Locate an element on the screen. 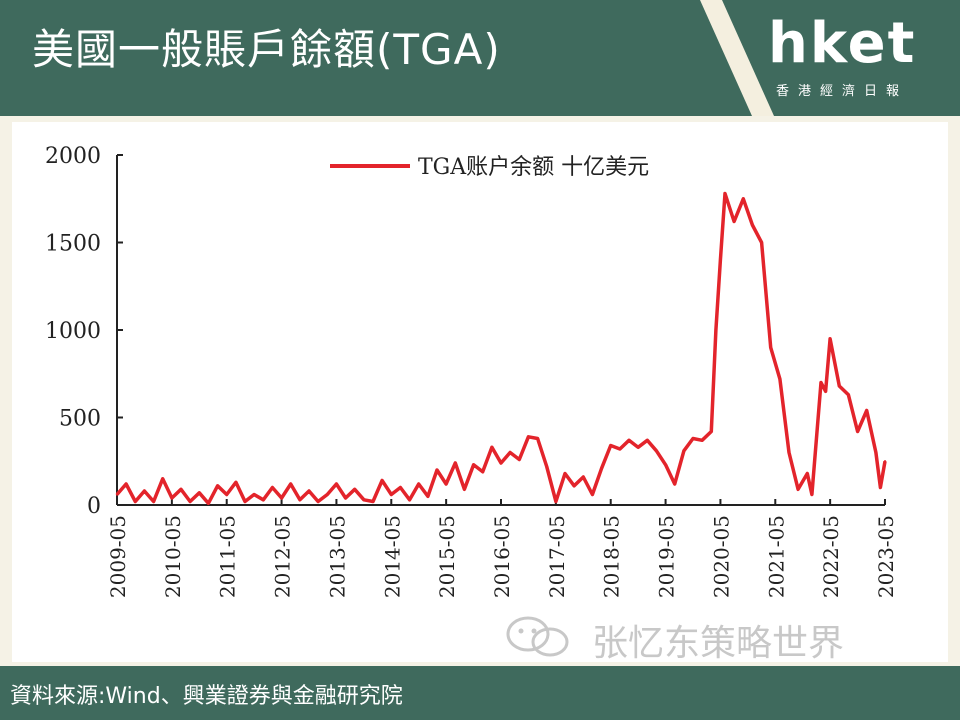 Image resolution: width=960 pixels, height=720 pixels. x-tick-label: 2016-05 is located at coordinates (502, 556).